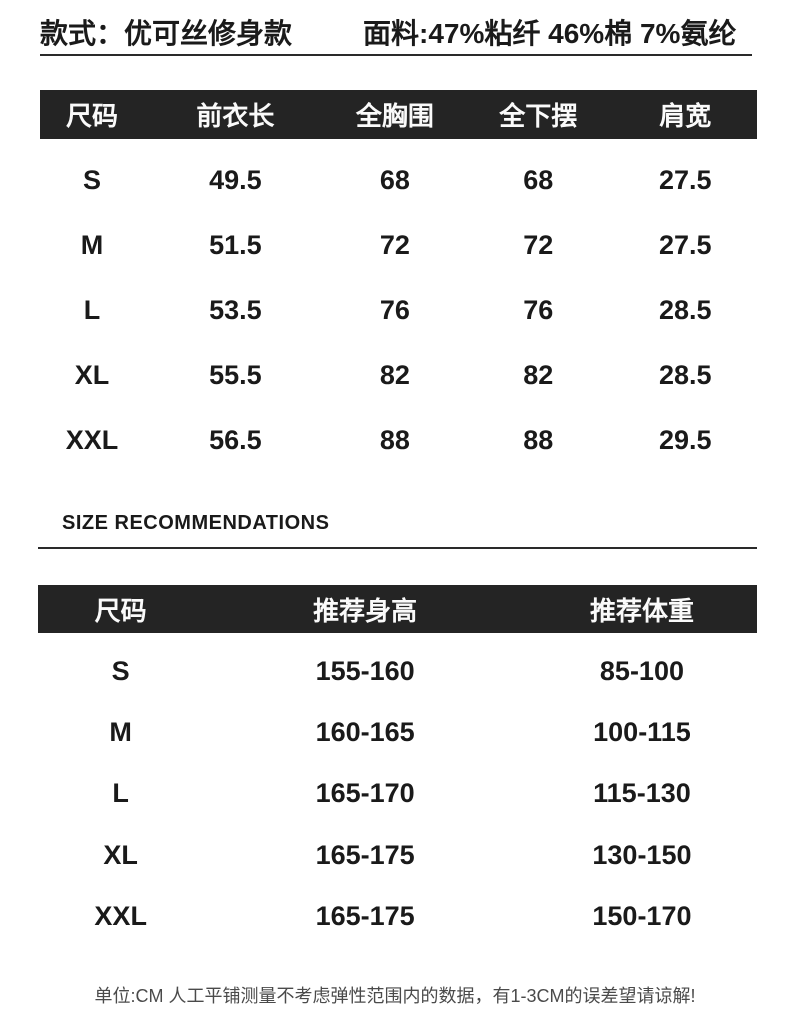  What do you see at coordinates (538, 310) in the screenshot?
I see `hem-cell: 76` at bounding box center [538, 310].